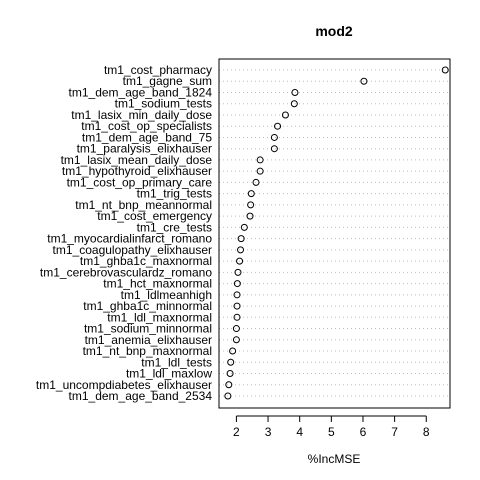  What do you see at coordinates (143, 205) in the screenshot?
I see `category-label: tm1_nt_bnp_meannormal` at bounding box center [143, 205].